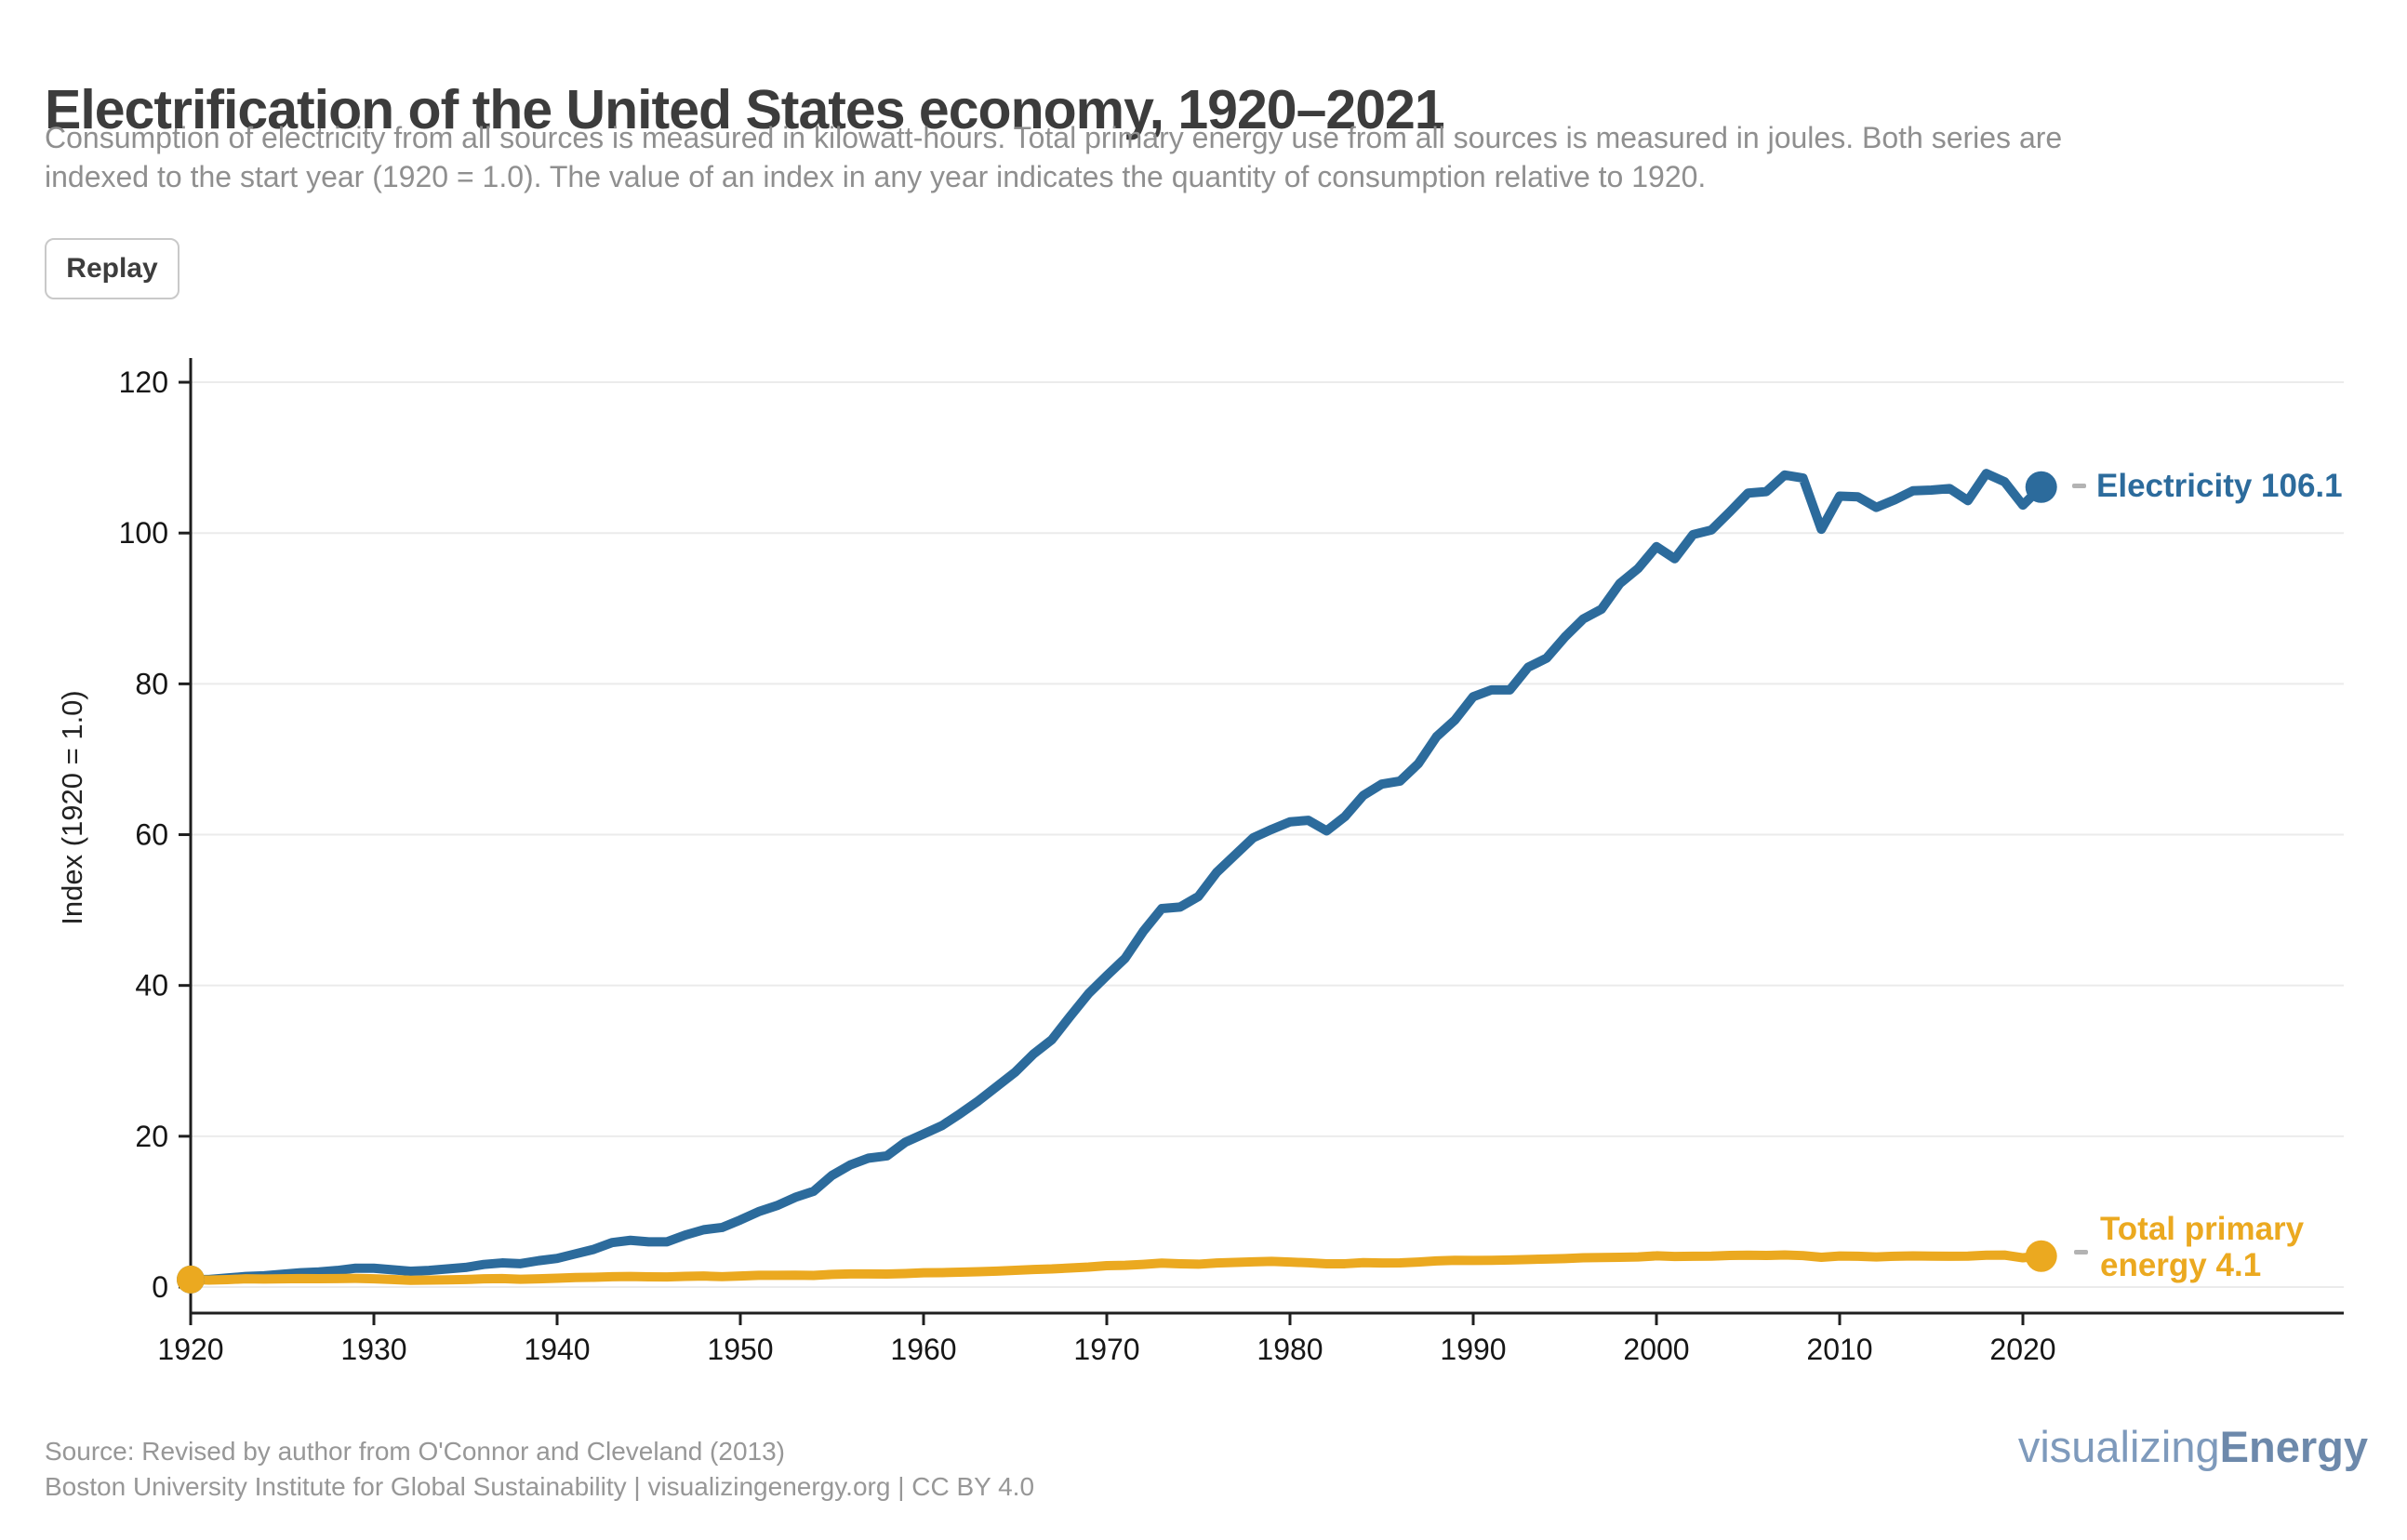 The image size is (2407, 1540). Describe the element at coordinates (2079, 486) in the screenshot. I see `electricity-label-tick` at that location.